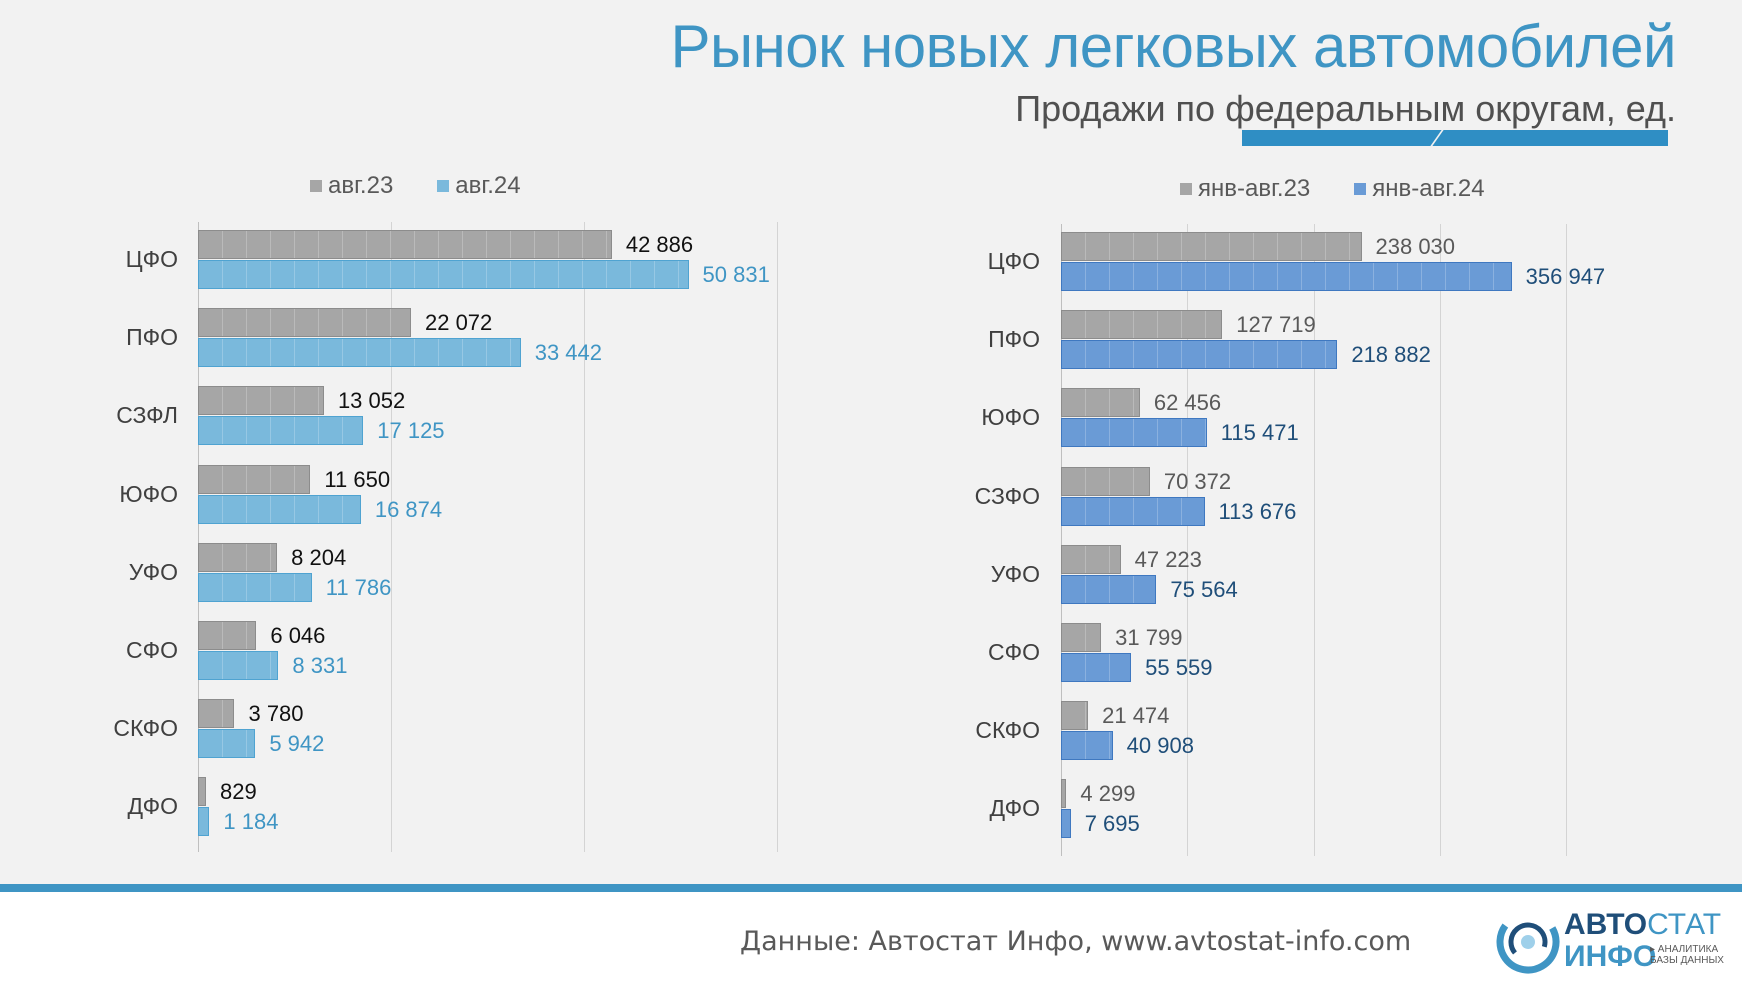  What do you see at coordinates (1254, 188) in the screenshot?
I see `legend-label: янв-авг.23` at bounding box center [1254, 188].